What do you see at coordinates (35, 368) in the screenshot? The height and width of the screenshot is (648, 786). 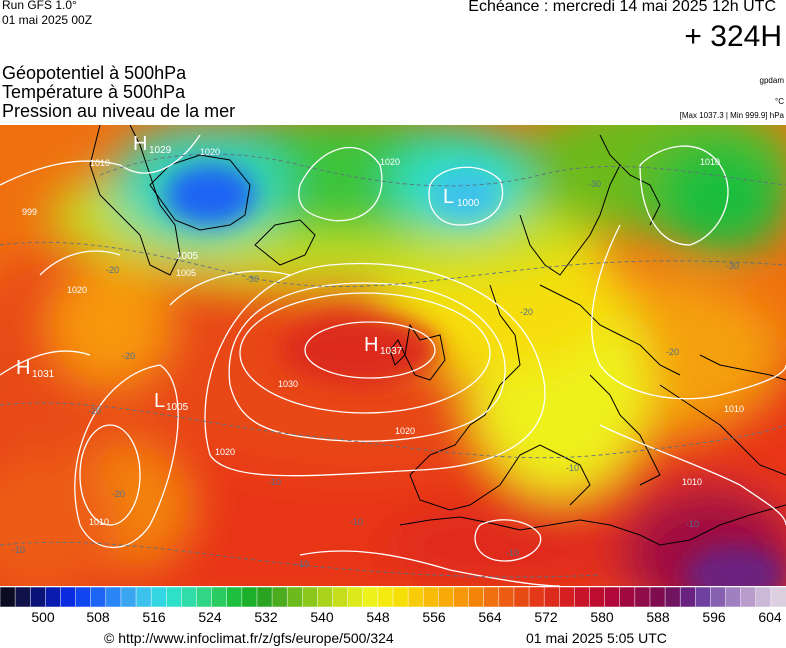 I see `pressure-center-high: H 1031` at bounding box center [35, 368].